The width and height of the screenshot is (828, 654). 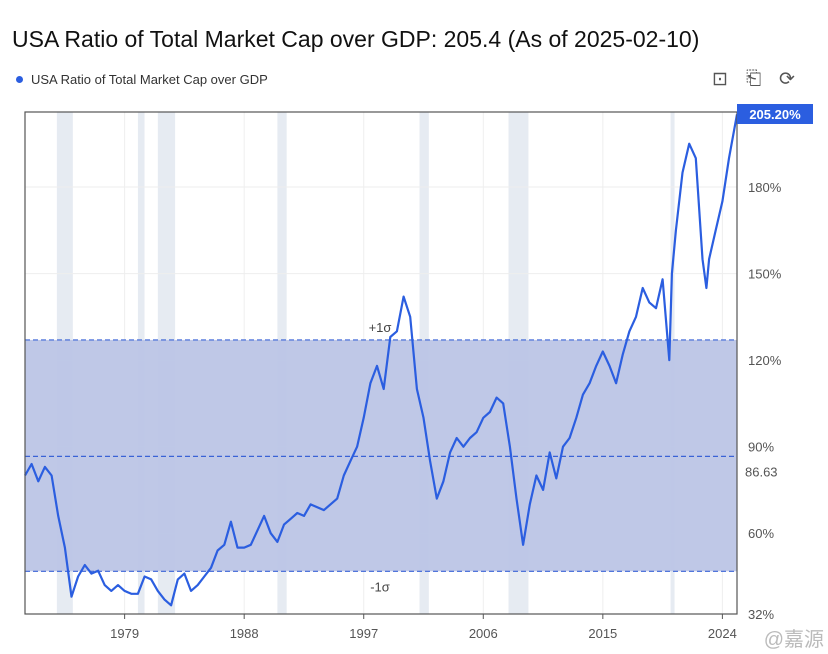 What do you see at coordinates (765, 360) in the screenshot?
I see `y-tick-label: 120%` at bounding box center [765, 360].